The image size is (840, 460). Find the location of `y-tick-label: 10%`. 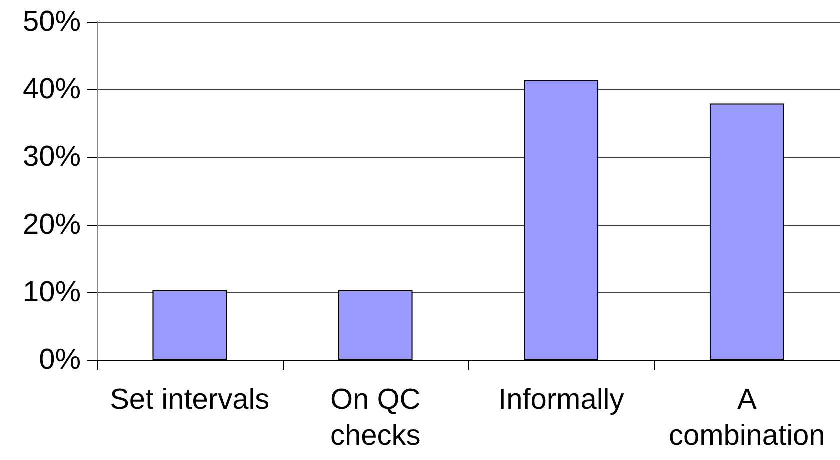

y-tick-label: 10% is located at coordinates (51, 292).